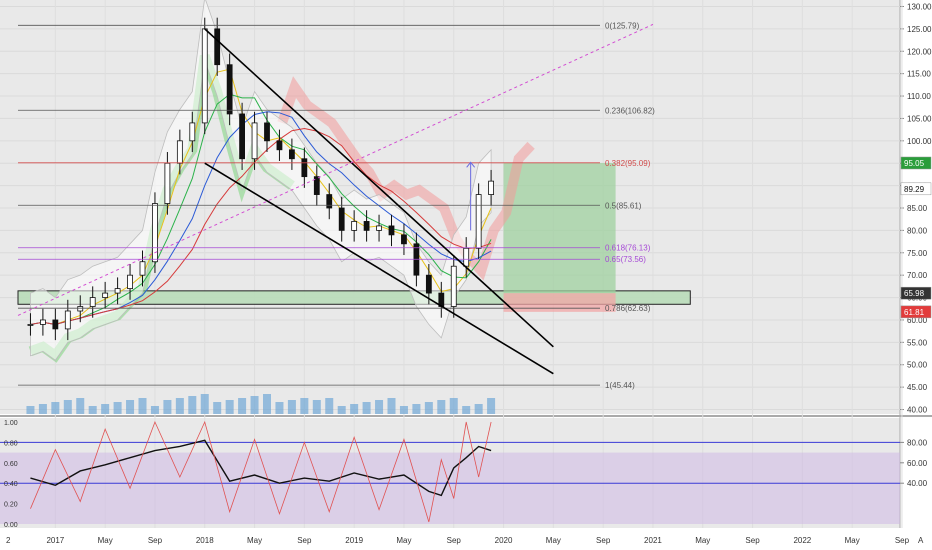 The height and width of the screenshot is (550, 932). Describe the element at coordinates (919, 118) in the screenshot. I see `price-tick-label: 105.00` at that location.